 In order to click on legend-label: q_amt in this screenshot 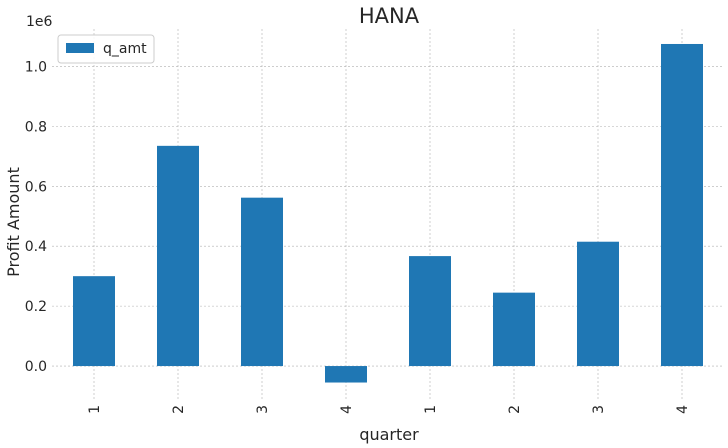, I will do `click(125, 49)`.